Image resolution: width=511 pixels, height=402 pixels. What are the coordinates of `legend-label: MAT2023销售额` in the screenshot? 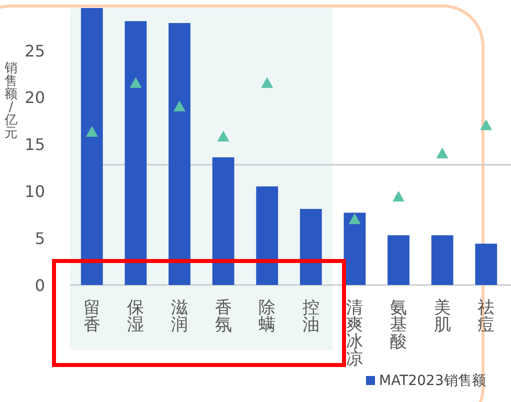 It's located at (432, 381).